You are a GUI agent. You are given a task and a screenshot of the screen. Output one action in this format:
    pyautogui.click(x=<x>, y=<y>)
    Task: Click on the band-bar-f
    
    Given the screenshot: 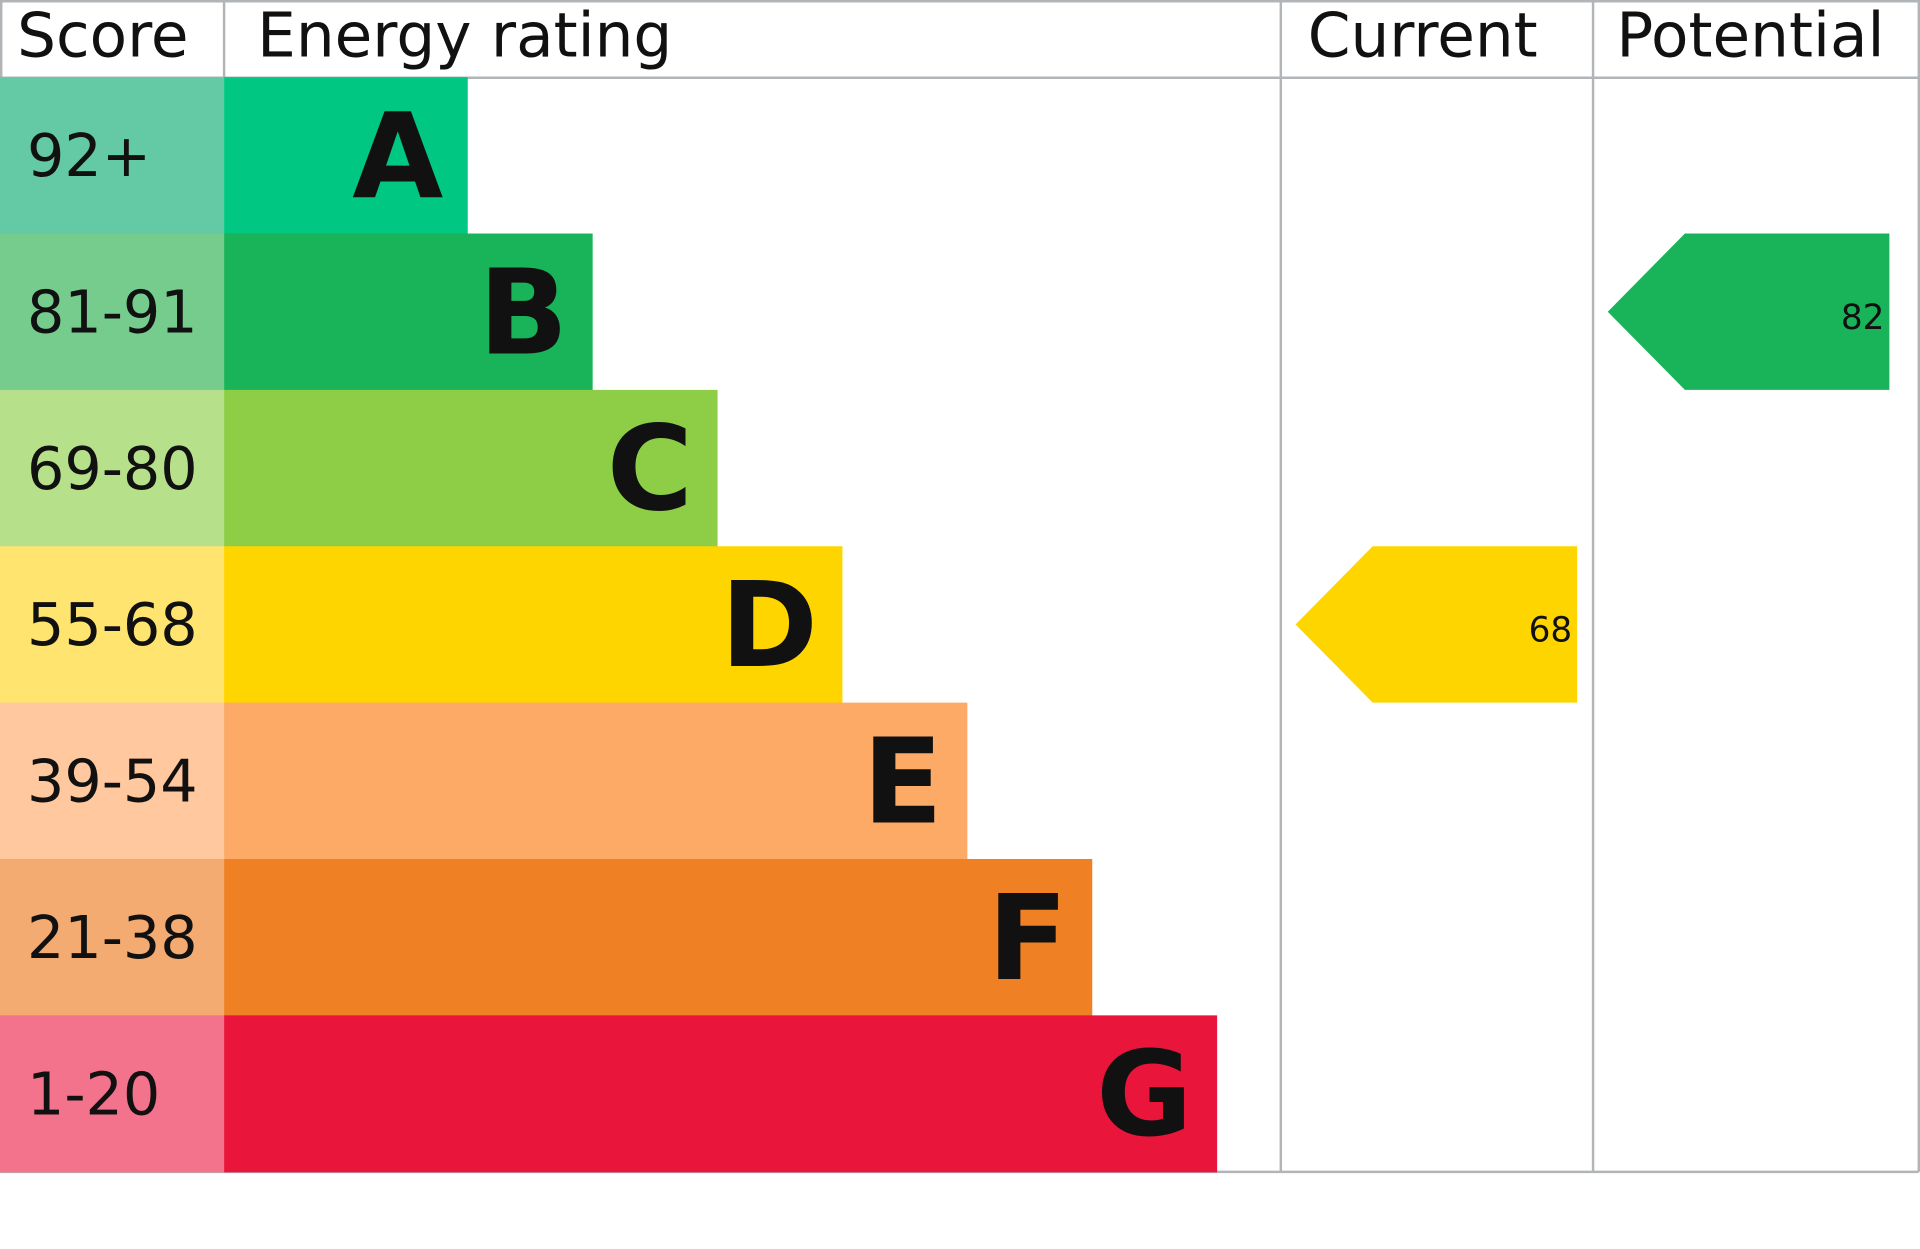 What is the action you would take?
    pyautogui.click(x=658, y=937)
    